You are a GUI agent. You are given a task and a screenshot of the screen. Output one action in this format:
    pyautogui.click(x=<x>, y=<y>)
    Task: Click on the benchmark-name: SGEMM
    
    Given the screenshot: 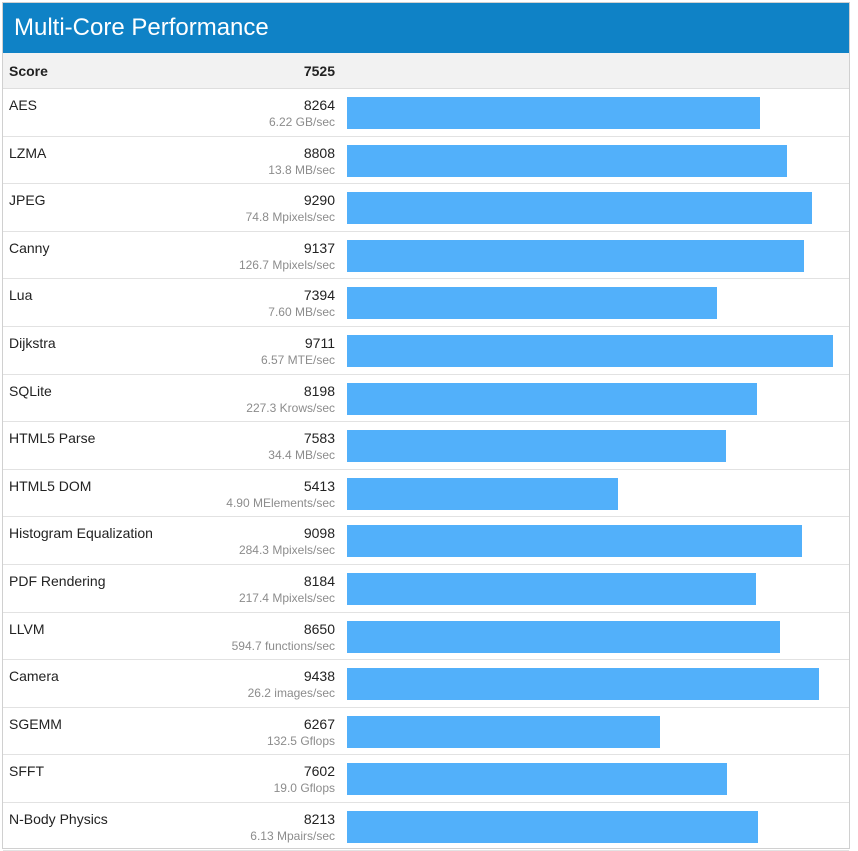 What is the action you would take?
    pyautogui.click(x=35, y=723)
    